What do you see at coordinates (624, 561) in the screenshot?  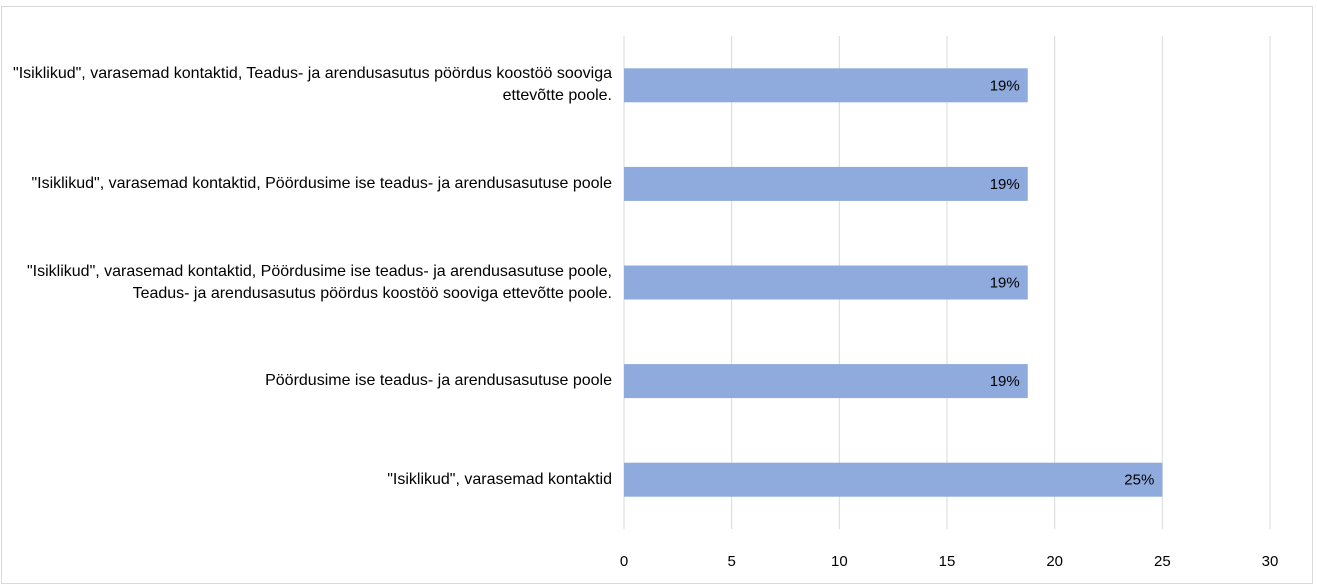 I see `x-tick-label: 0` at bounding box center [624, 561].